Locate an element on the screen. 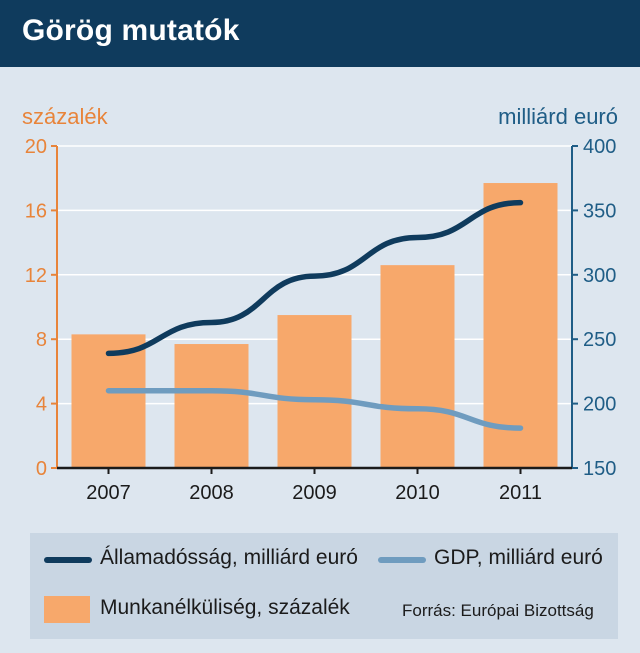 Image resolution: width=640 pixels, height=653 pixels. right-axis-tick-label: 250 is located at coordinates (599, 340).